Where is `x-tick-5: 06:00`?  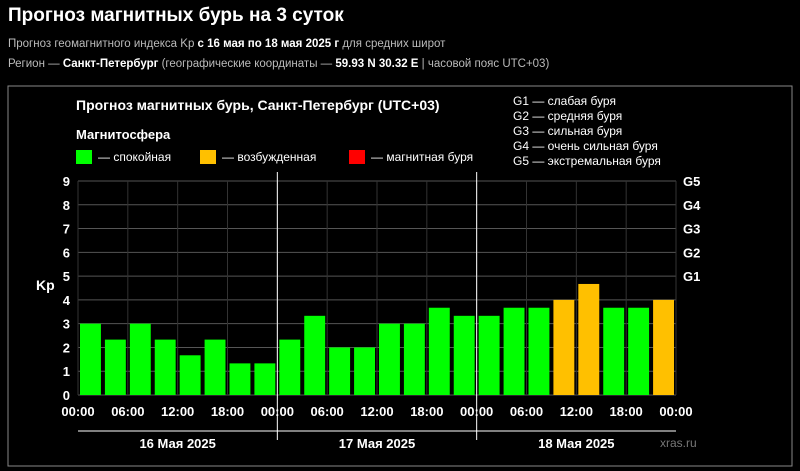 x-tick-5: 06:00 is located at coordinates (327, 411).